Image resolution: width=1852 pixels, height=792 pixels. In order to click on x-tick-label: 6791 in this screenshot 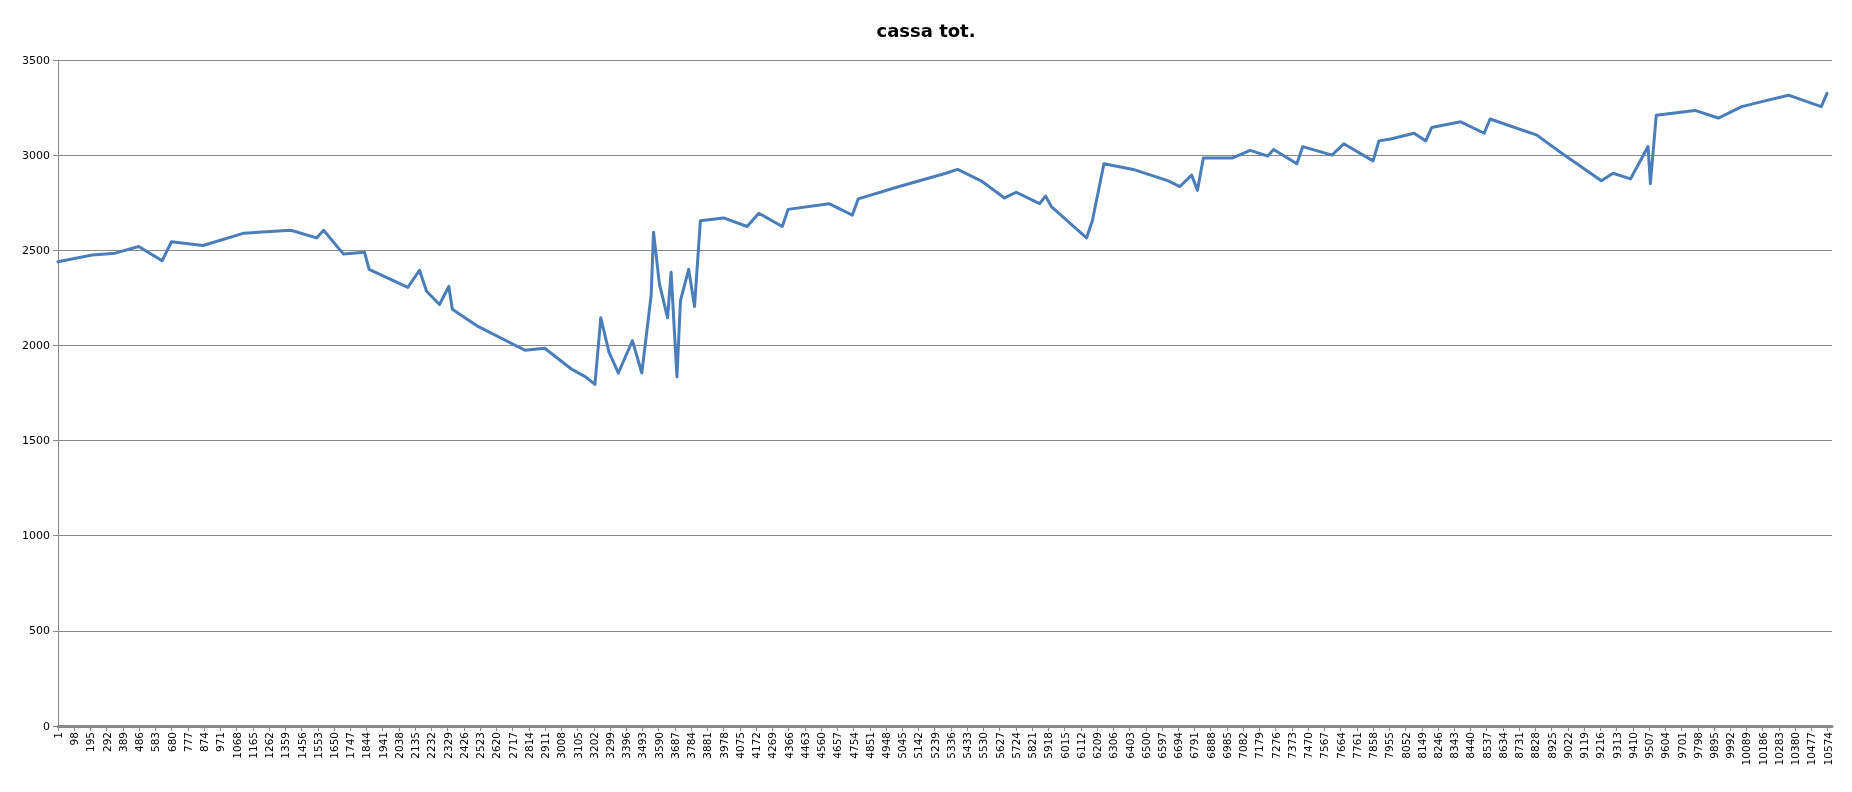, I will do `click(1194, 745)`.